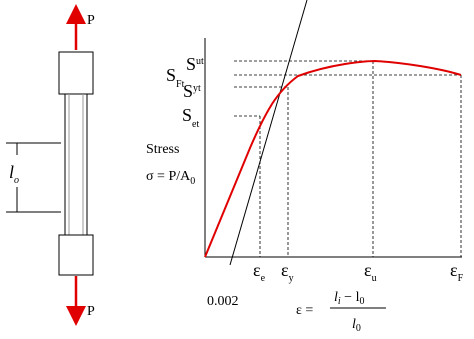 Image resolution: width=474 pixels, height=339 pixels. Describe the element at coordinates (170, 178) in the screenshot. I see `stress-axis-formula: σ = P/A0` at that location.